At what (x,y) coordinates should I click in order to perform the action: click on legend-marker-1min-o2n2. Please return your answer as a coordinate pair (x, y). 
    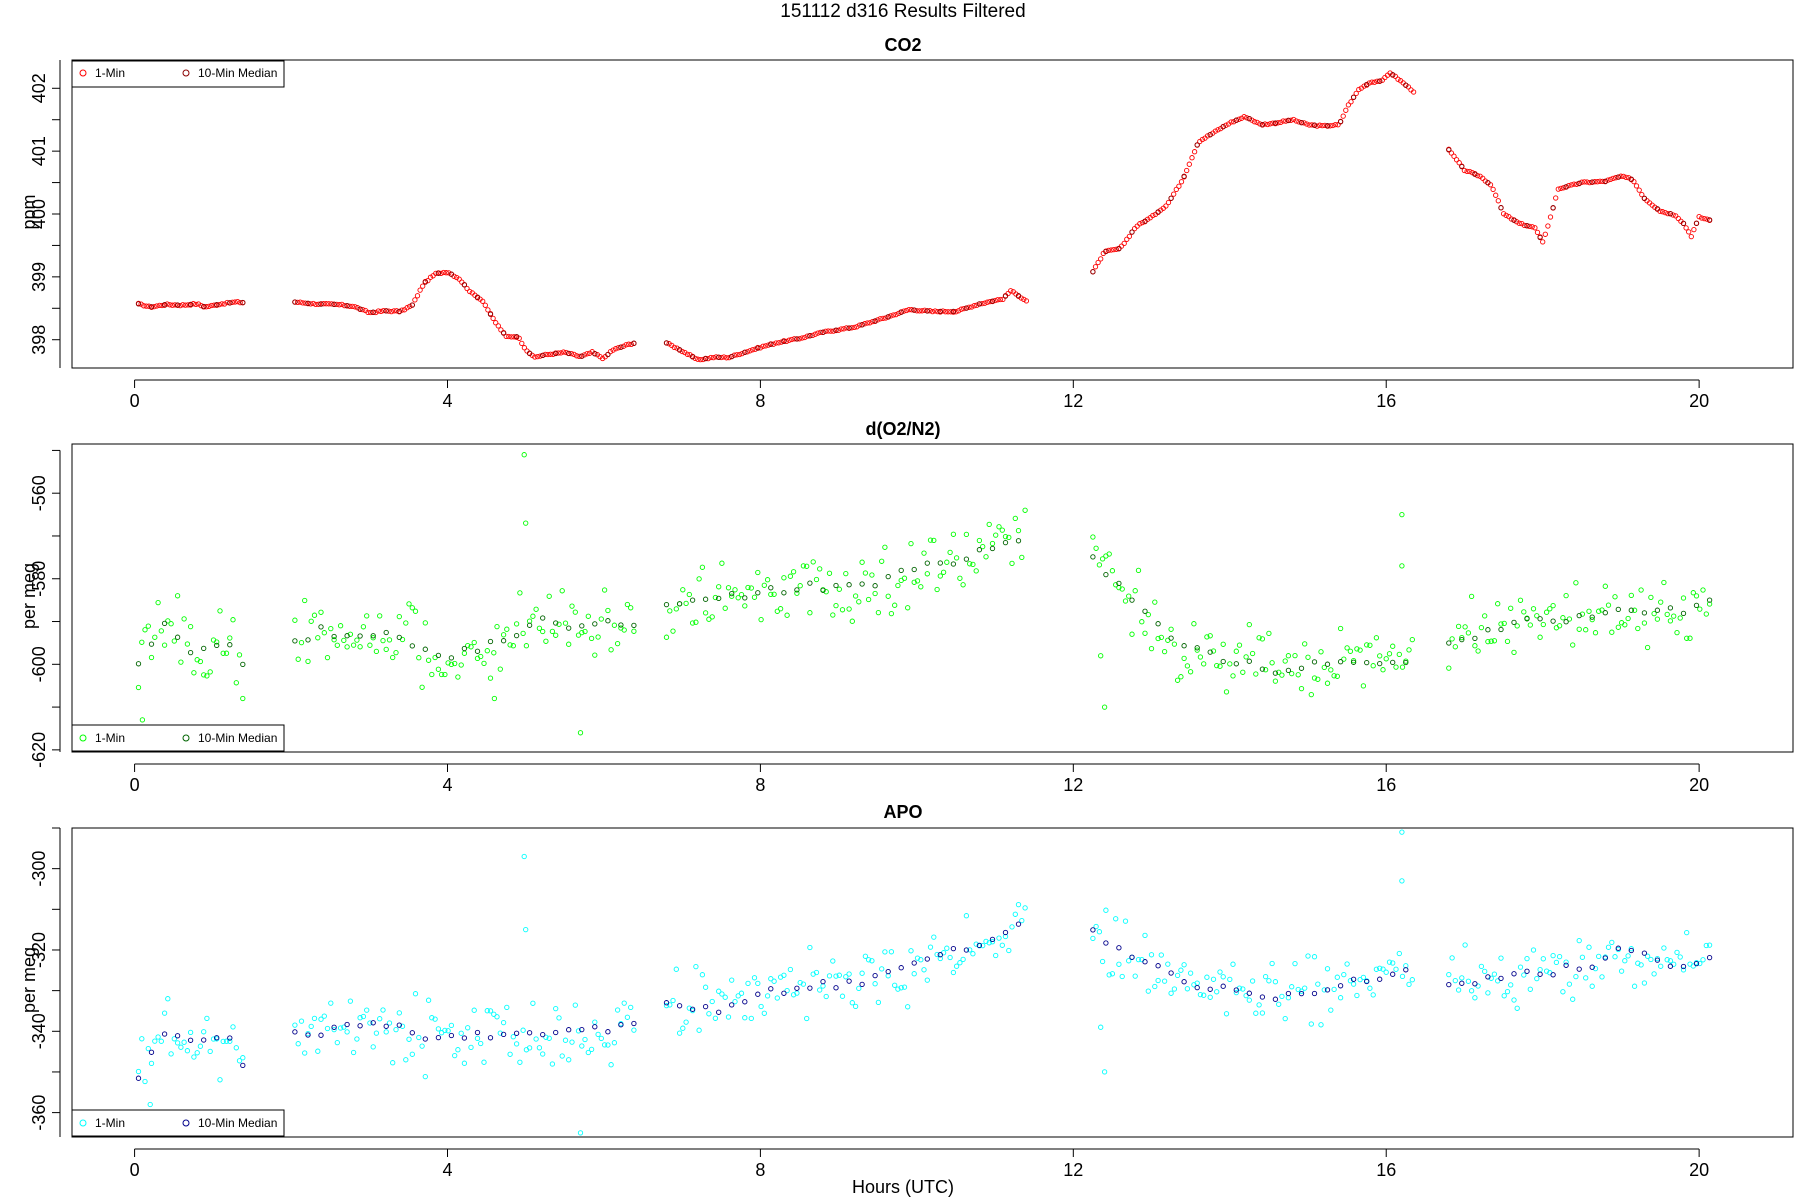
    Looking at the image, I should click on (83, 738).